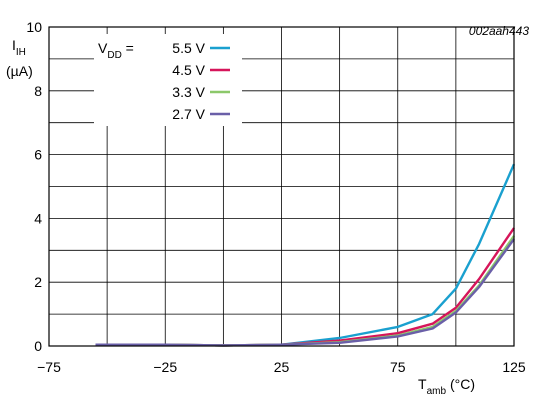  I want to click on x-tick-label: −25, so click(165, 367).